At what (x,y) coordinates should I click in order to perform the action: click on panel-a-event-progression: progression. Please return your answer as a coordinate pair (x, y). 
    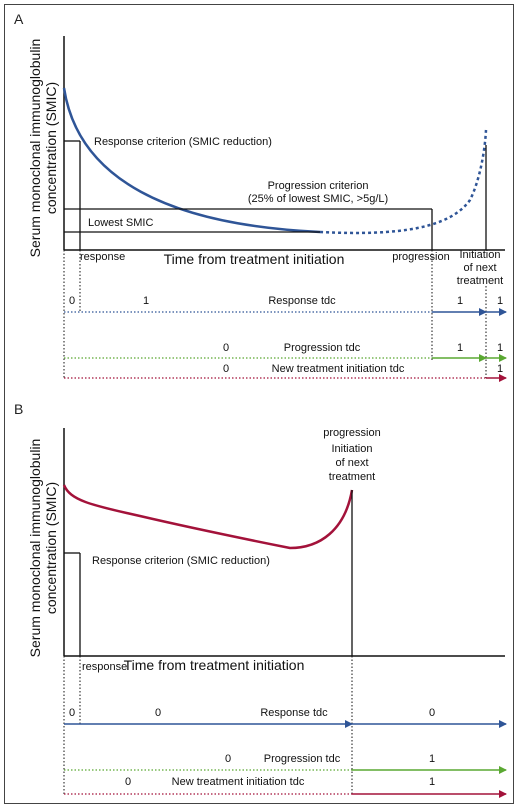
    Looking at the image, I should click on (420, 257).